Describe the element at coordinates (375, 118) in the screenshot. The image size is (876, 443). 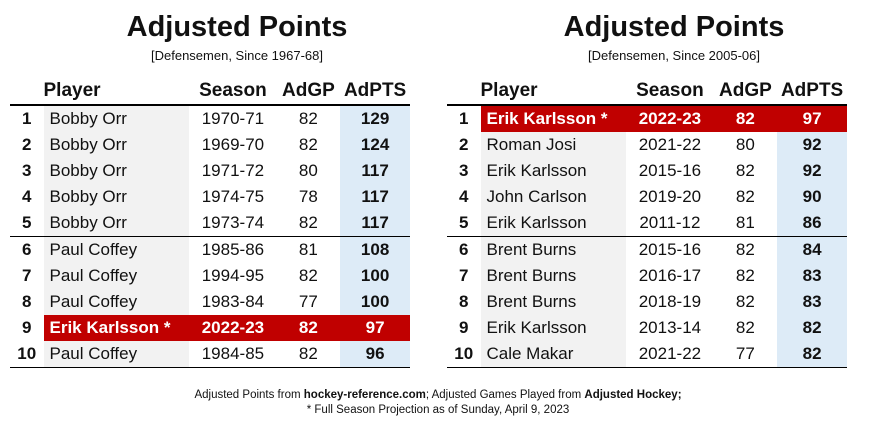
I see `pts-cell: 129` at that location.